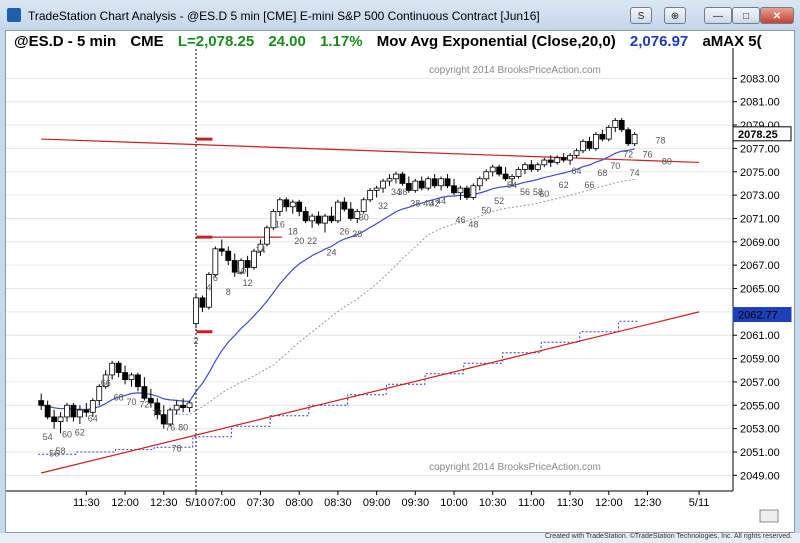 The height and width of the screenshot is (543, 800). Describe the element at coordinates (195, 503) in the screenshot. I see `x-tick-label: 5/10` at that location.